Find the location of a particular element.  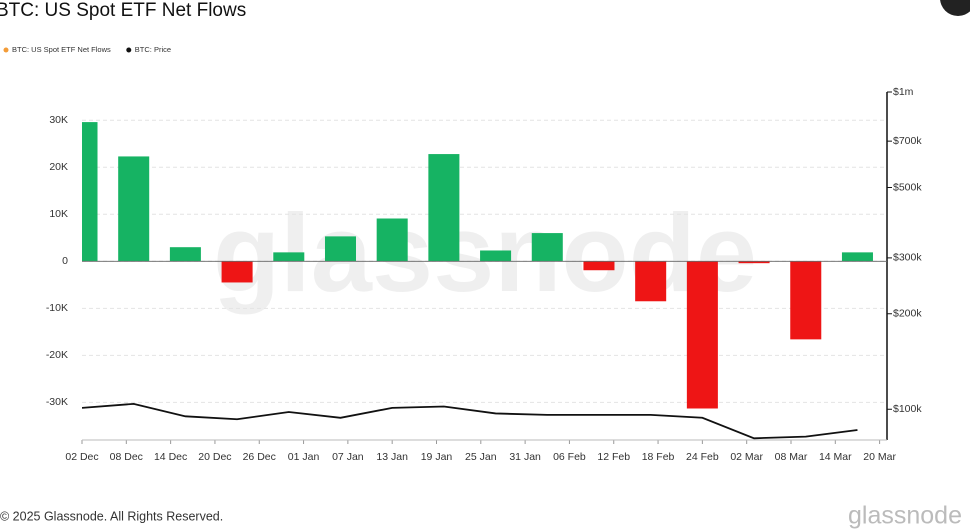

x-tick-label: 18 Feb is located at coordinates (658, 457).